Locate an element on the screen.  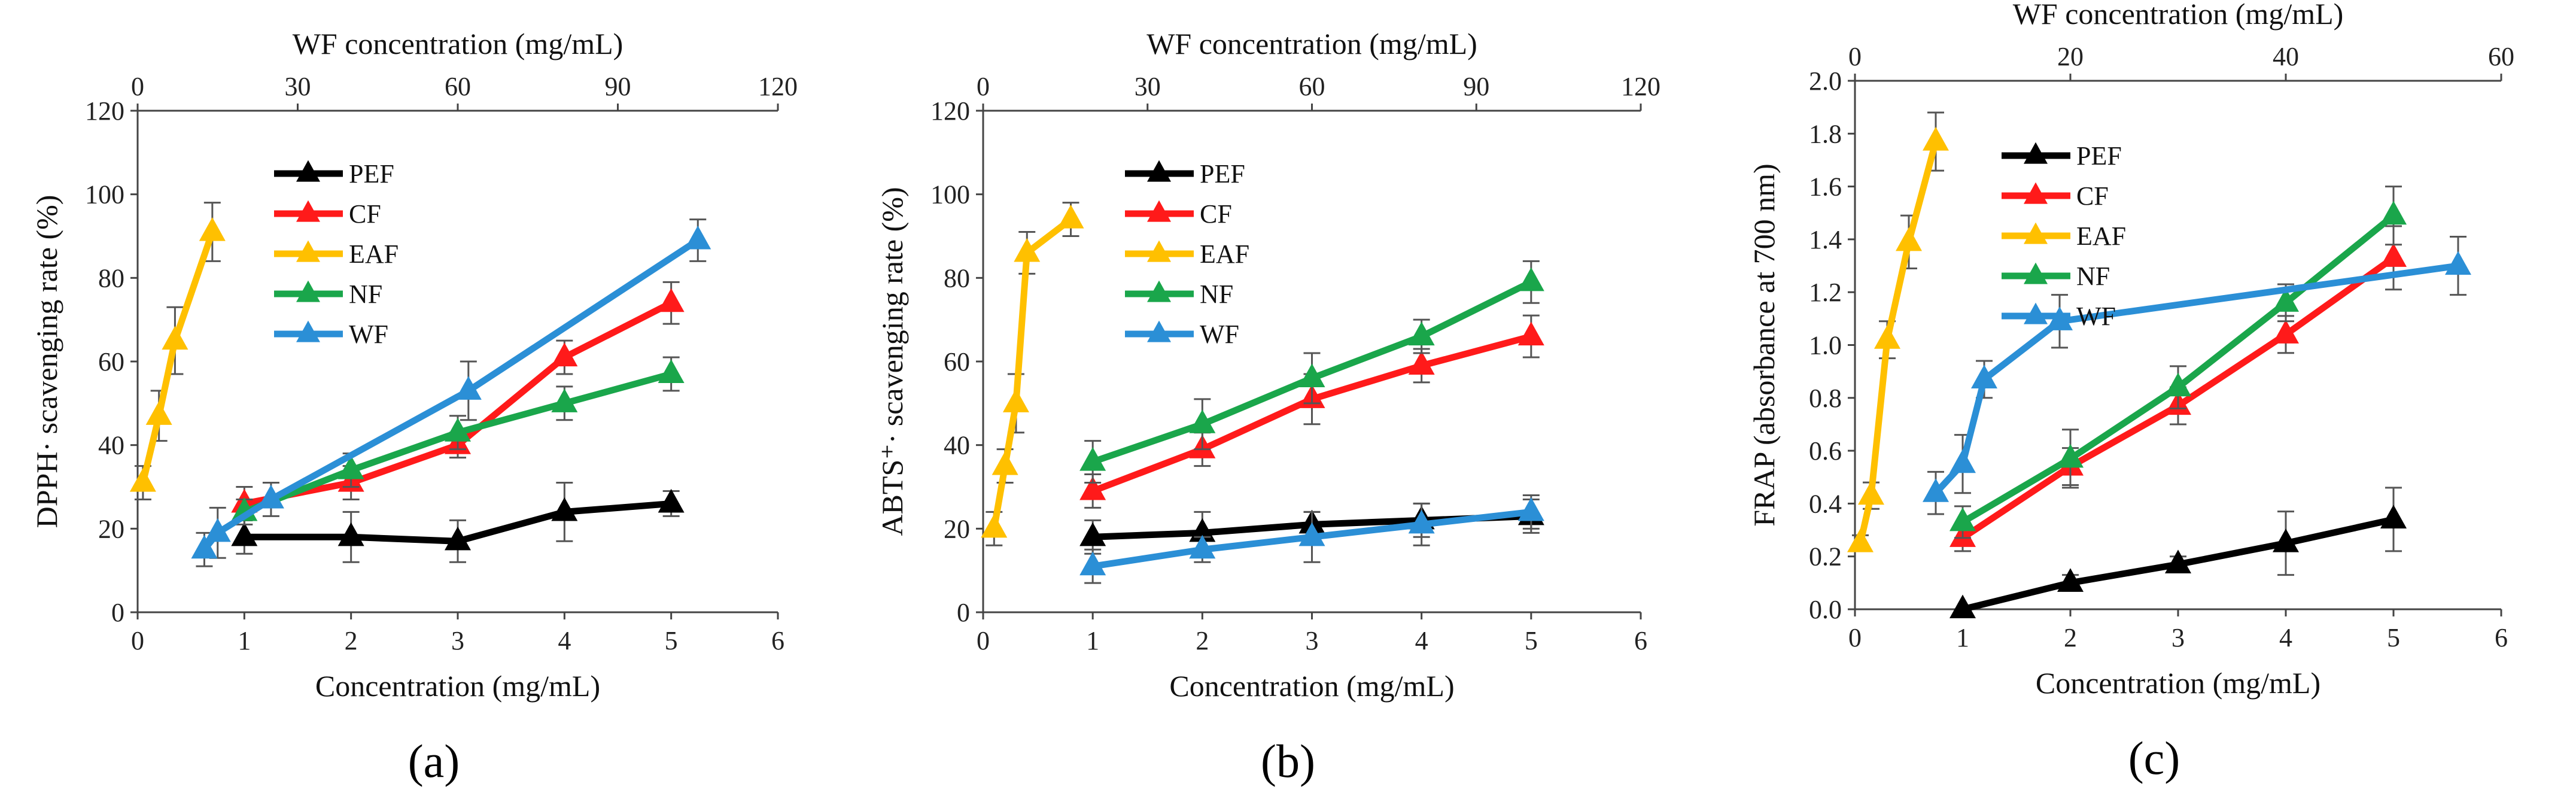
panel-label: (a) is located at coordinates (434, 761).